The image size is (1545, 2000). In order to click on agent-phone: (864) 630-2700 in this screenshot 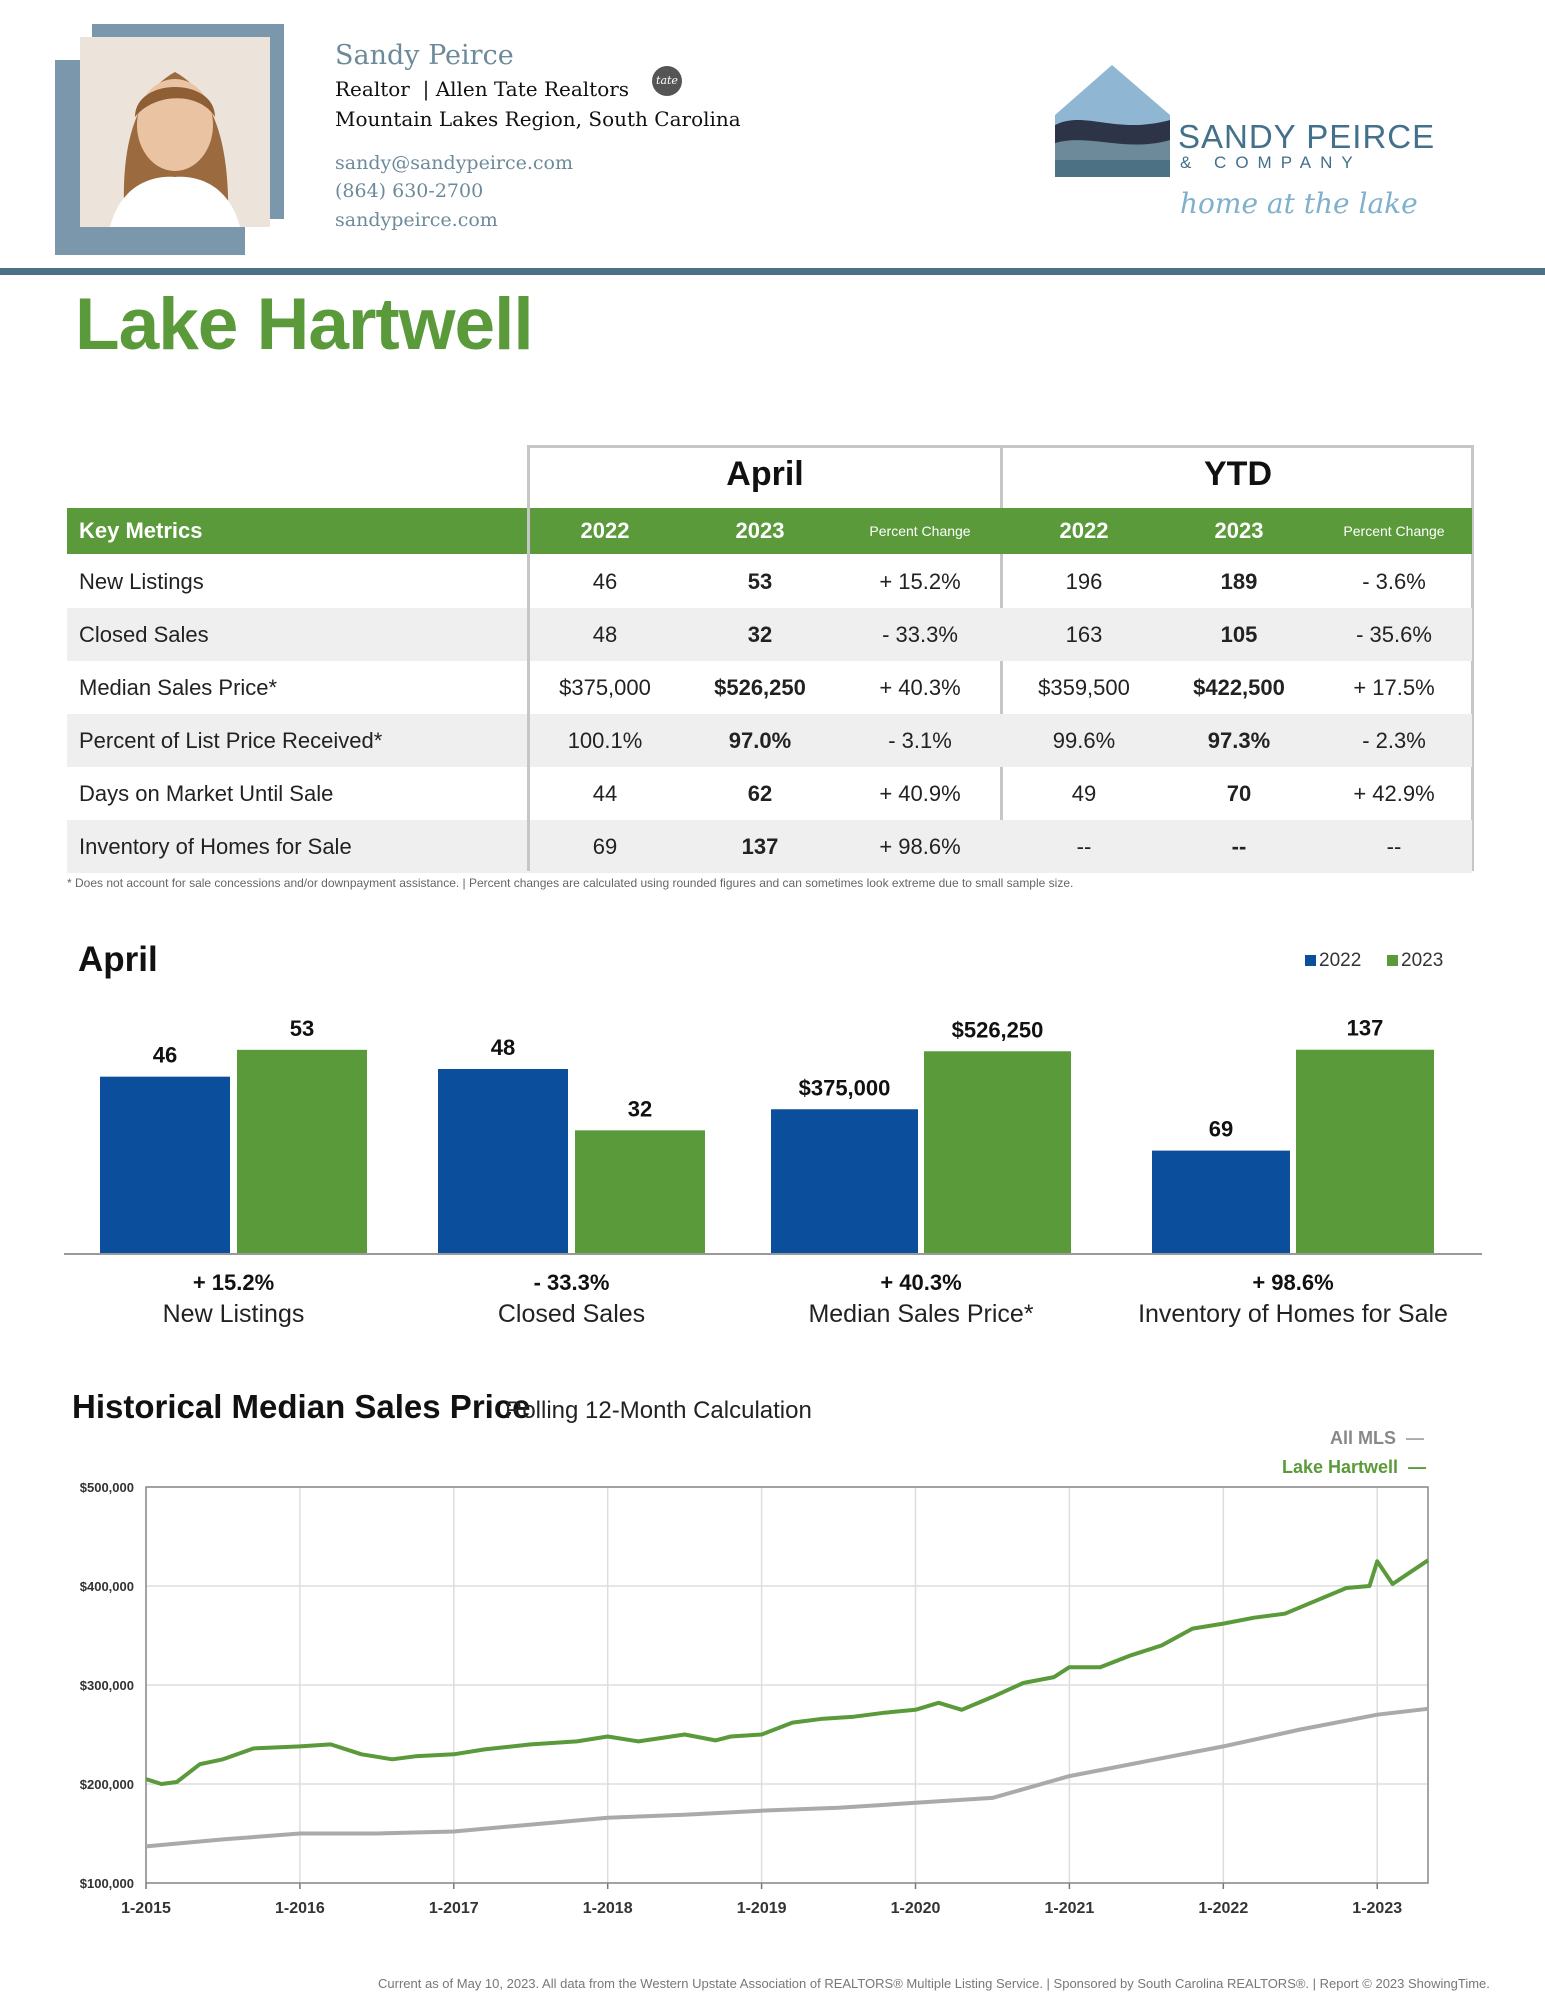, I will do `click(409, 191)`.